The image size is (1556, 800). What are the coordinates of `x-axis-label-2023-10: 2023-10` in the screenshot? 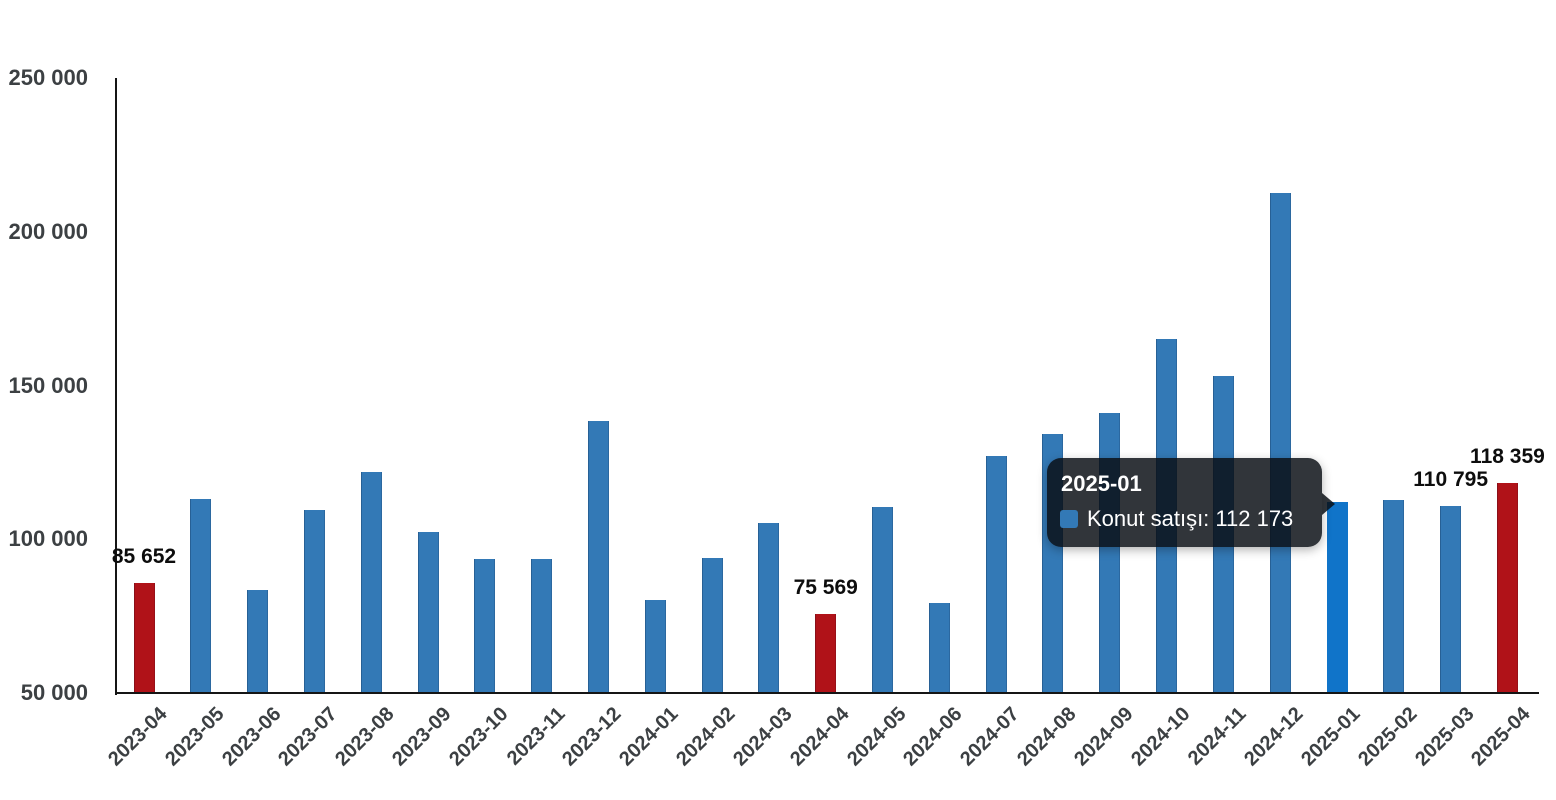 It's located at (478, 737).